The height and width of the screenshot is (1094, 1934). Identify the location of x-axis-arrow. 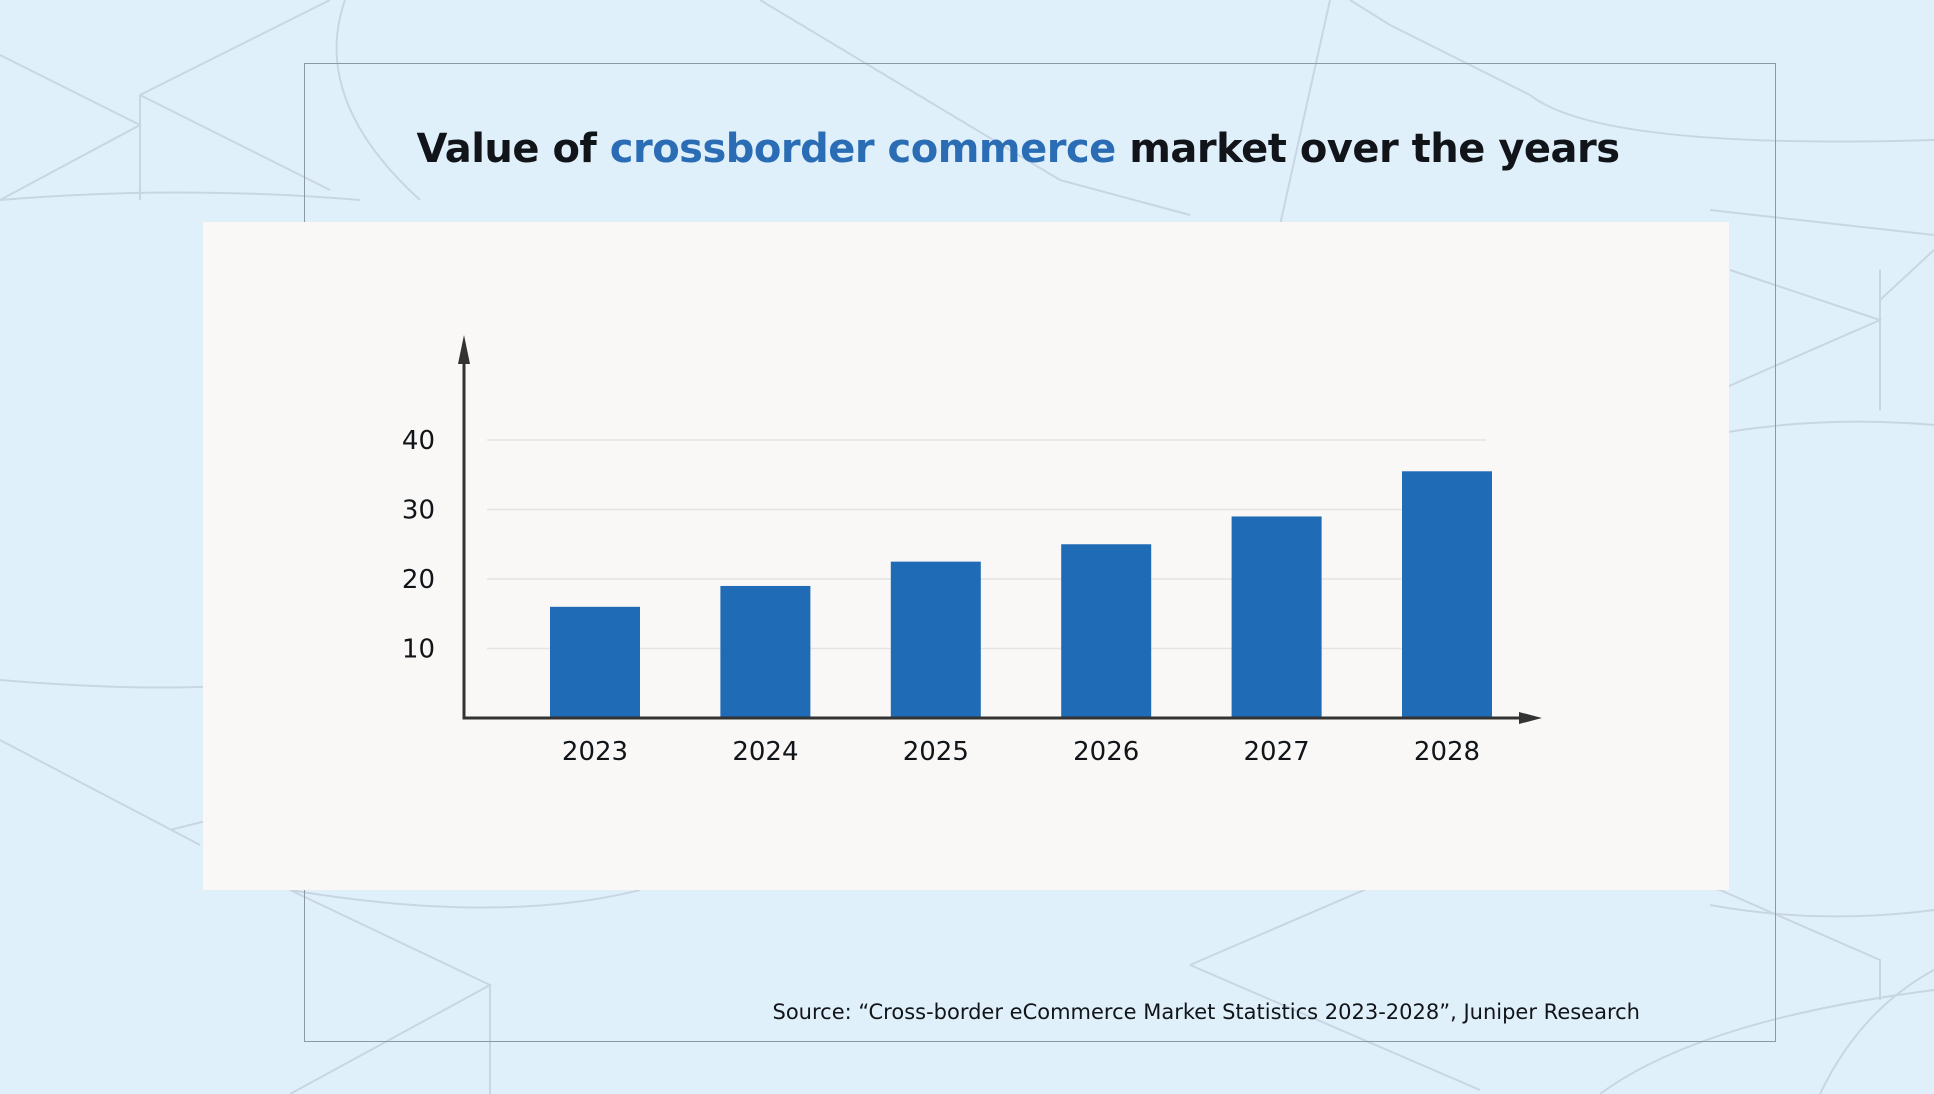
(1530, 718).